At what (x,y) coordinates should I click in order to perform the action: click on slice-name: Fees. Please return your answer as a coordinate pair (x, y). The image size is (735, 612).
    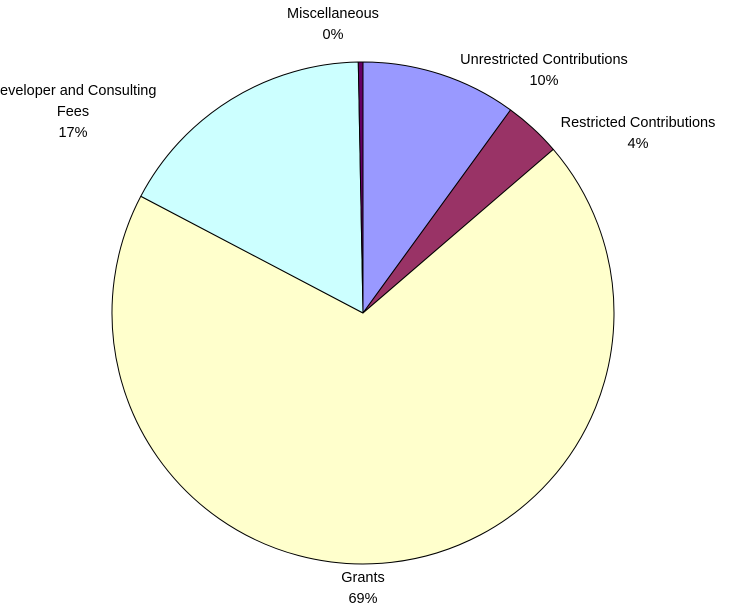
    Looking at the image, I should click on (73, 112).